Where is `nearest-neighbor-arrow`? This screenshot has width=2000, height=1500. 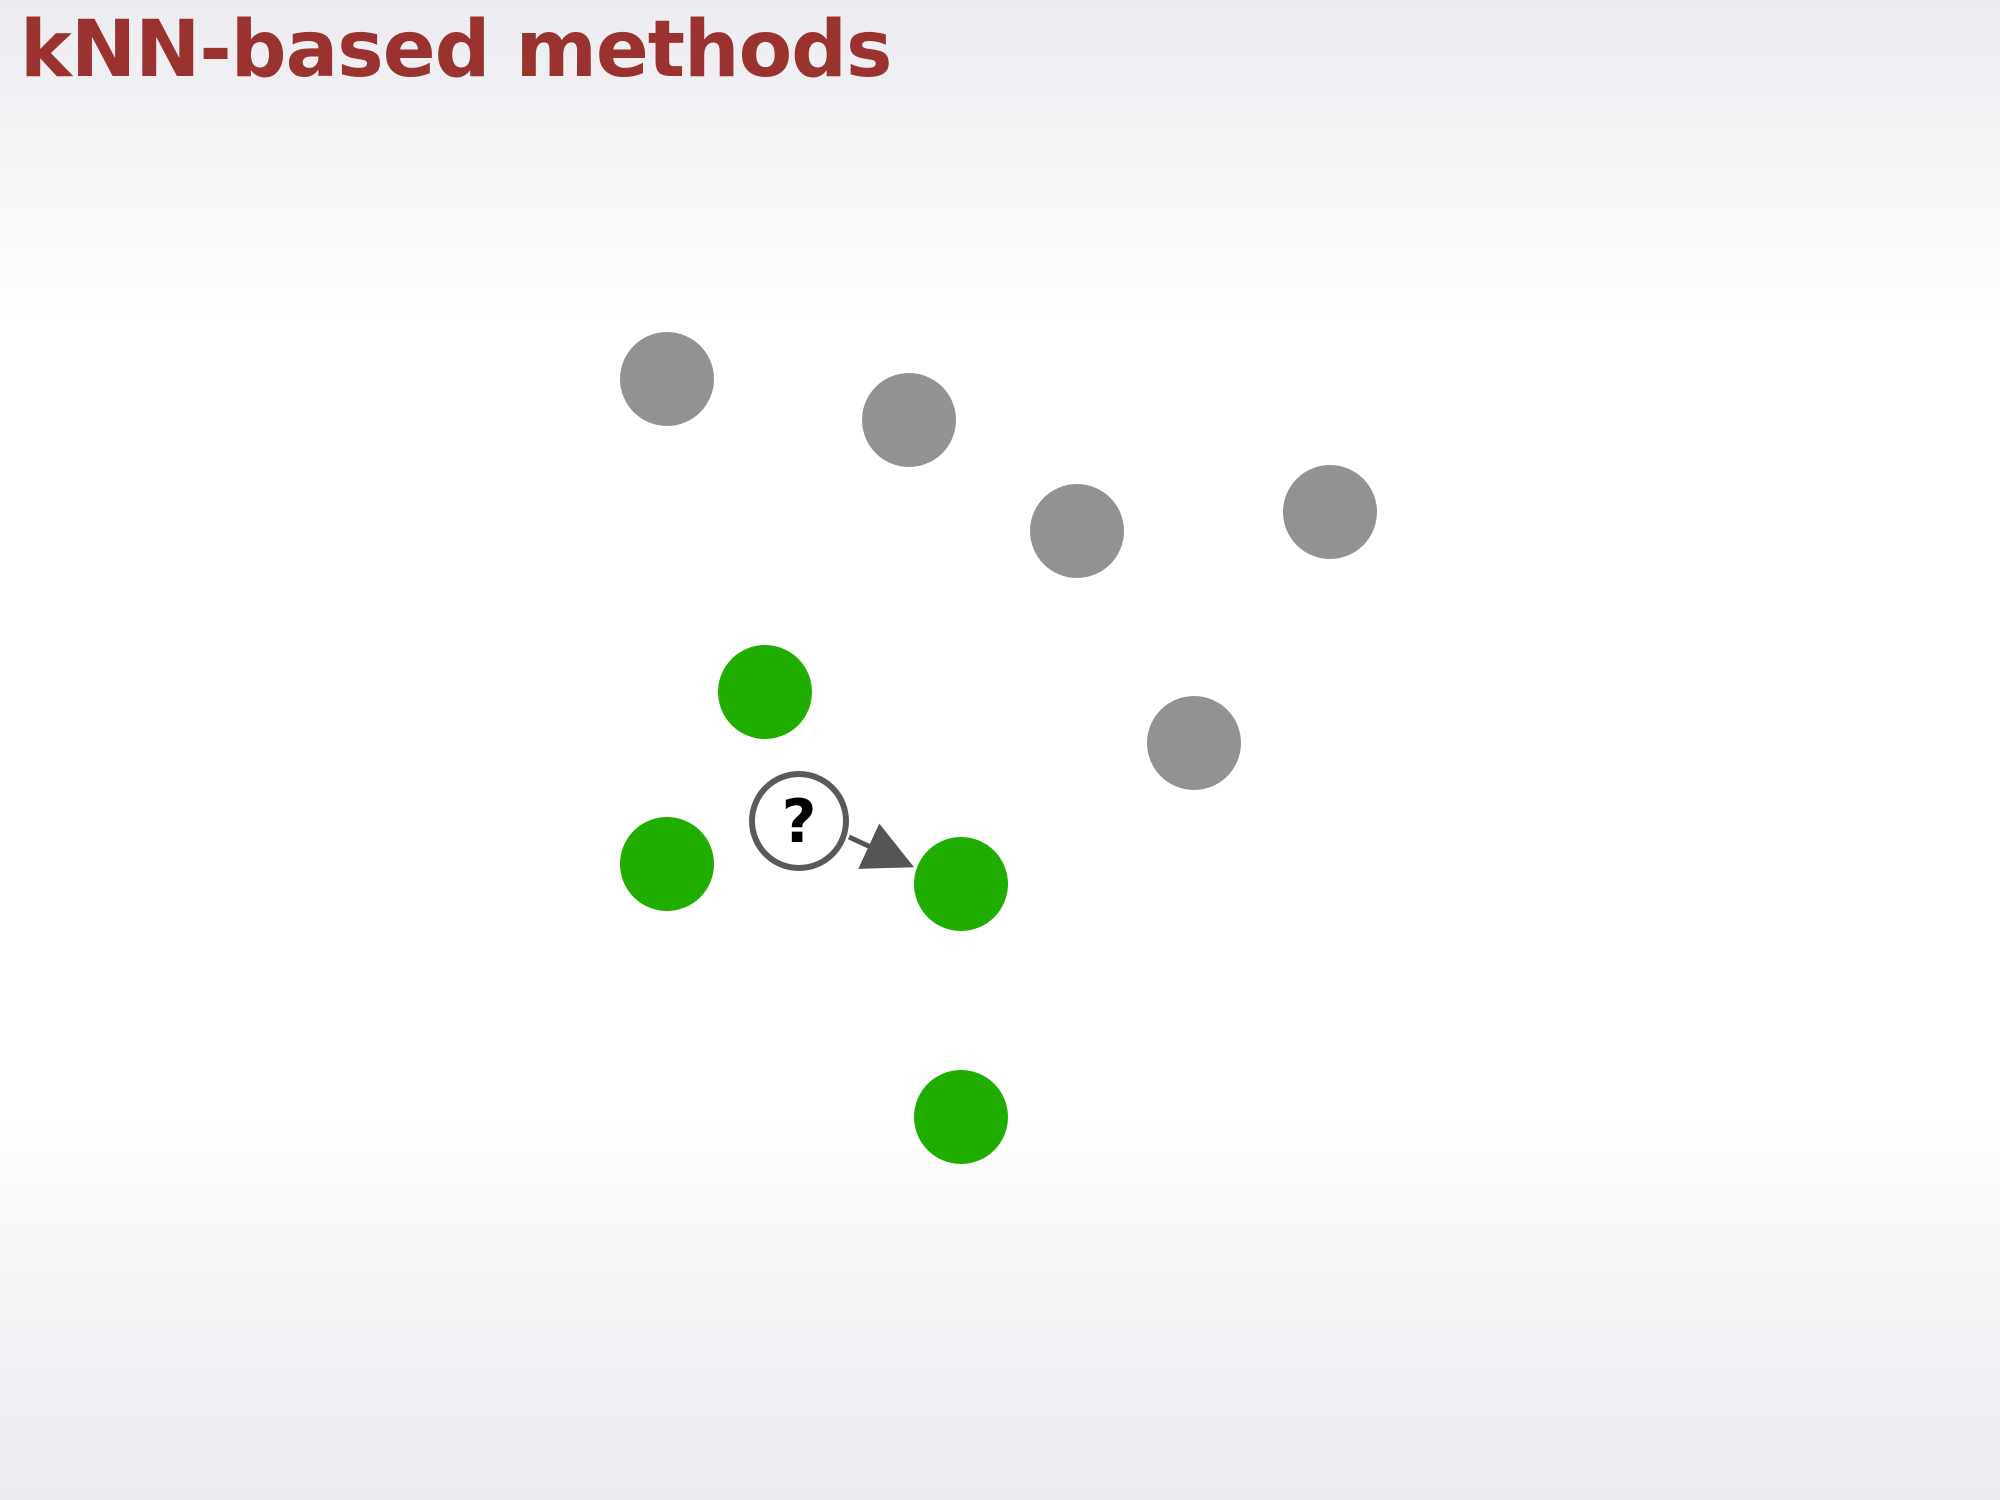 nearest-neighbor-arrow is located at coordinates (881, 846).